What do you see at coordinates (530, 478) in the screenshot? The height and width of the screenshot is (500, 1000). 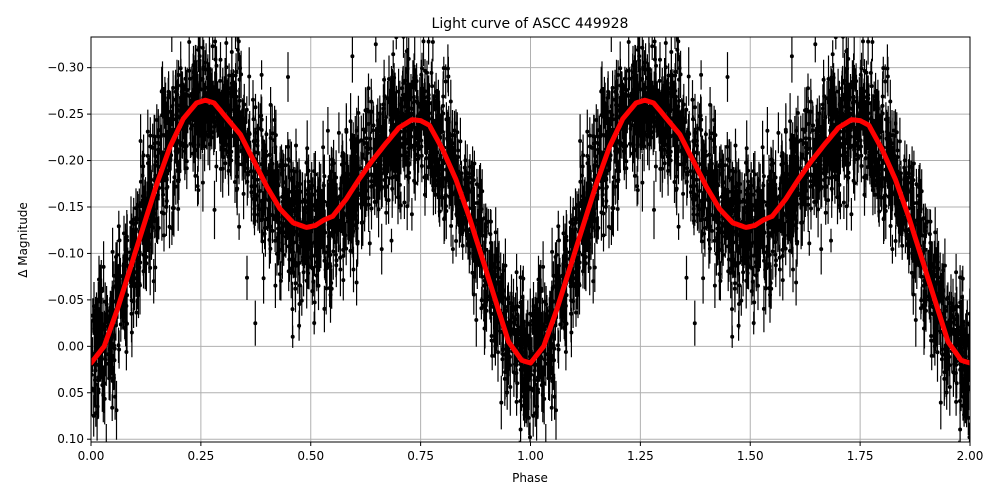 I see `x-axis-label: Phase` at bounding box center [530, 478].